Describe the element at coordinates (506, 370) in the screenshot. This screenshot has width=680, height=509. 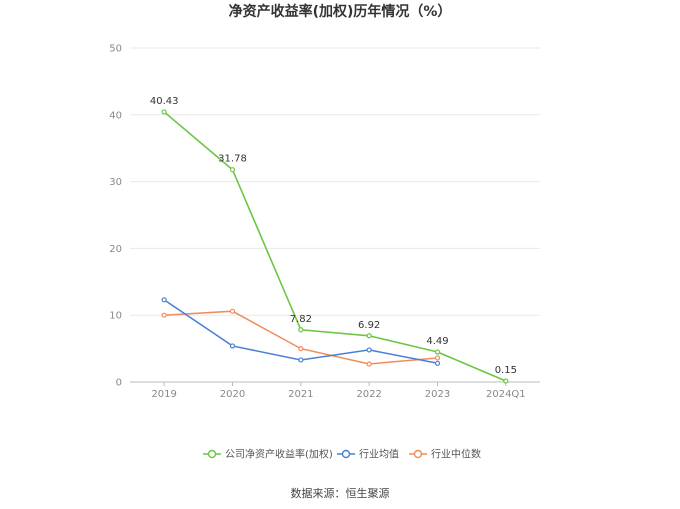
I see `data-label: 0.15` at that location.